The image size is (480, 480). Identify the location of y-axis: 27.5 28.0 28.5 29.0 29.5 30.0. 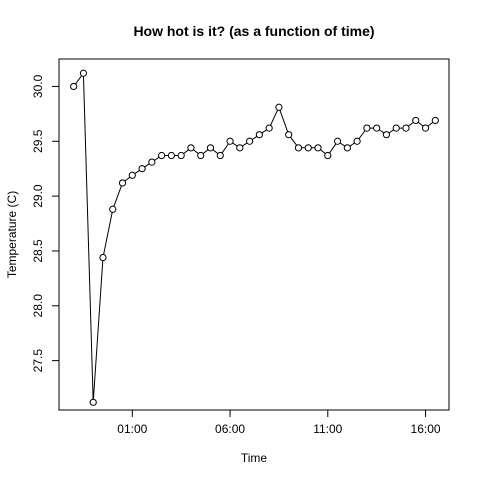
(45, 223).